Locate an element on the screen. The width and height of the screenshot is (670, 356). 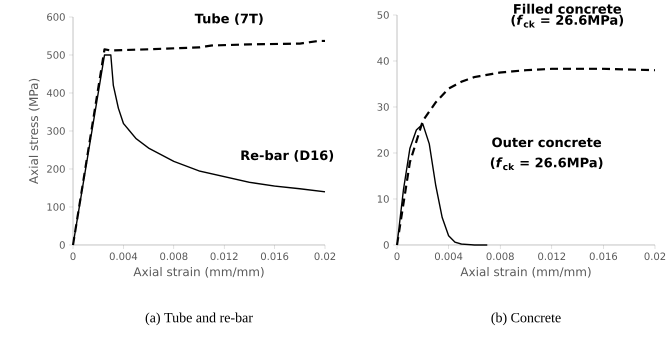
y-tick-label: 500 is located at coordinates (56, 55).